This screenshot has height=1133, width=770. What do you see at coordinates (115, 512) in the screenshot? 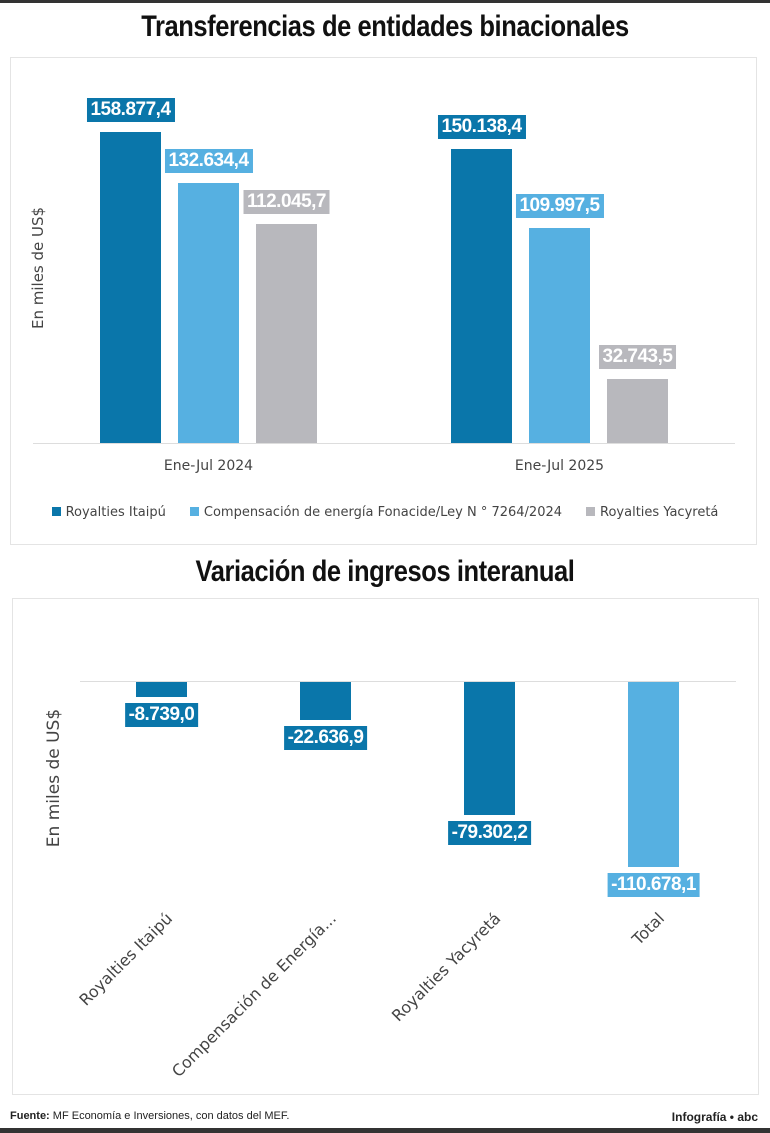
I see `legend-label: Royalties Itaipú` at bounding box center [115, 512].